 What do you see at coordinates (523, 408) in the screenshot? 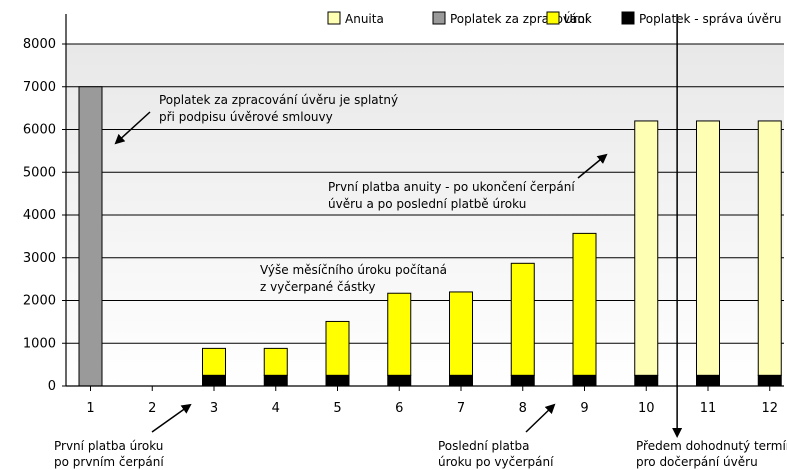
I see `x-tick-label: 8` at bounding box center [523, 408].